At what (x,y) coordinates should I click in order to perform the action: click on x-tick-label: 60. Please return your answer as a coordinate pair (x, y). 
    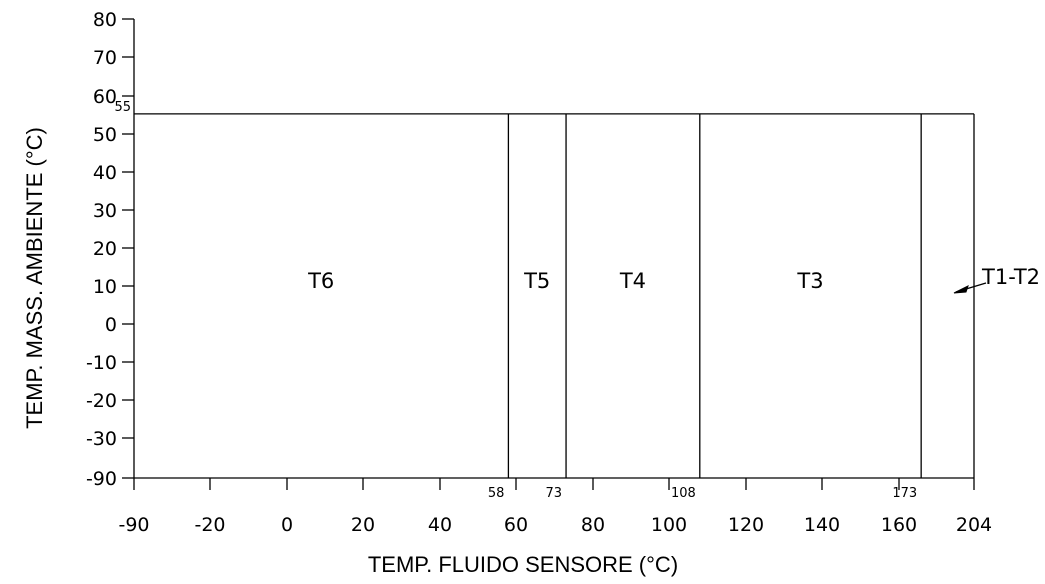
    Looking at the image, I should click on (516, 525).